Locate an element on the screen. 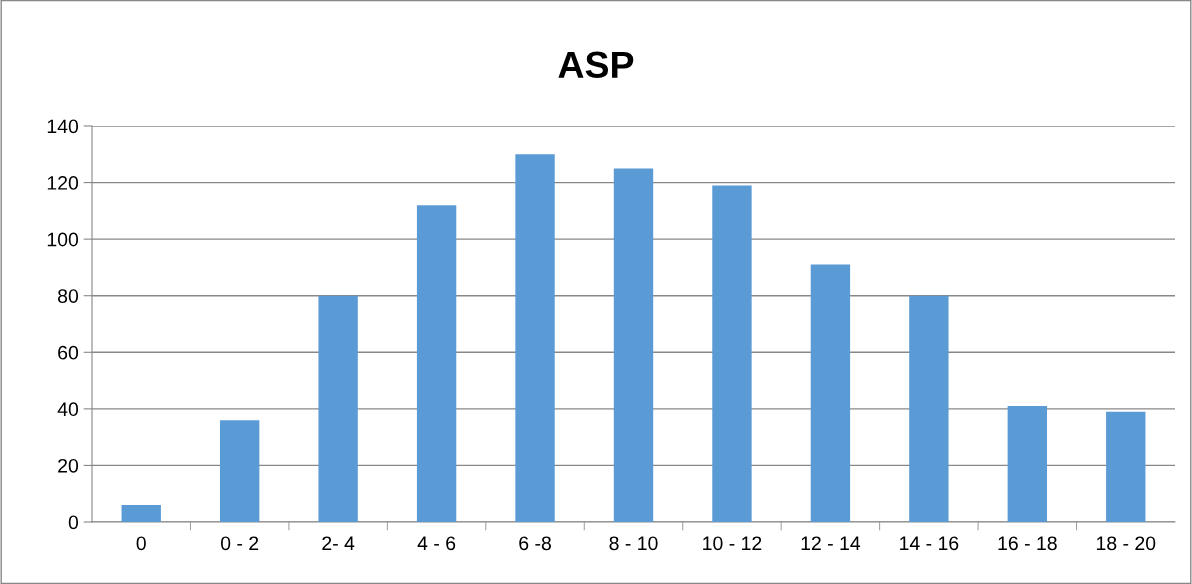  y-tick-label: 120 is located at coordinates (63, 183).